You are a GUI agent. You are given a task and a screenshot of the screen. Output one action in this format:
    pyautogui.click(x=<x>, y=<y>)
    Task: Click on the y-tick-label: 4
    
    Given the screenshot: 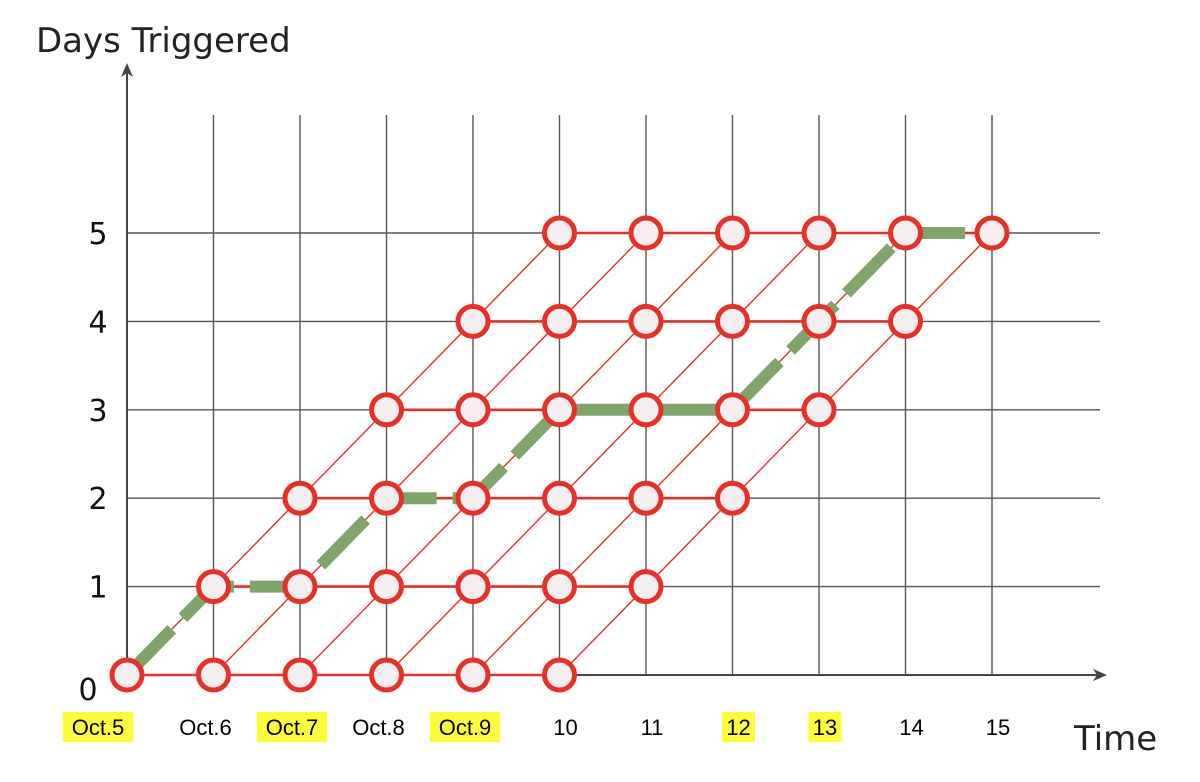 What is the action you would take?
    pyautogui.click(x=97, y=322)
    